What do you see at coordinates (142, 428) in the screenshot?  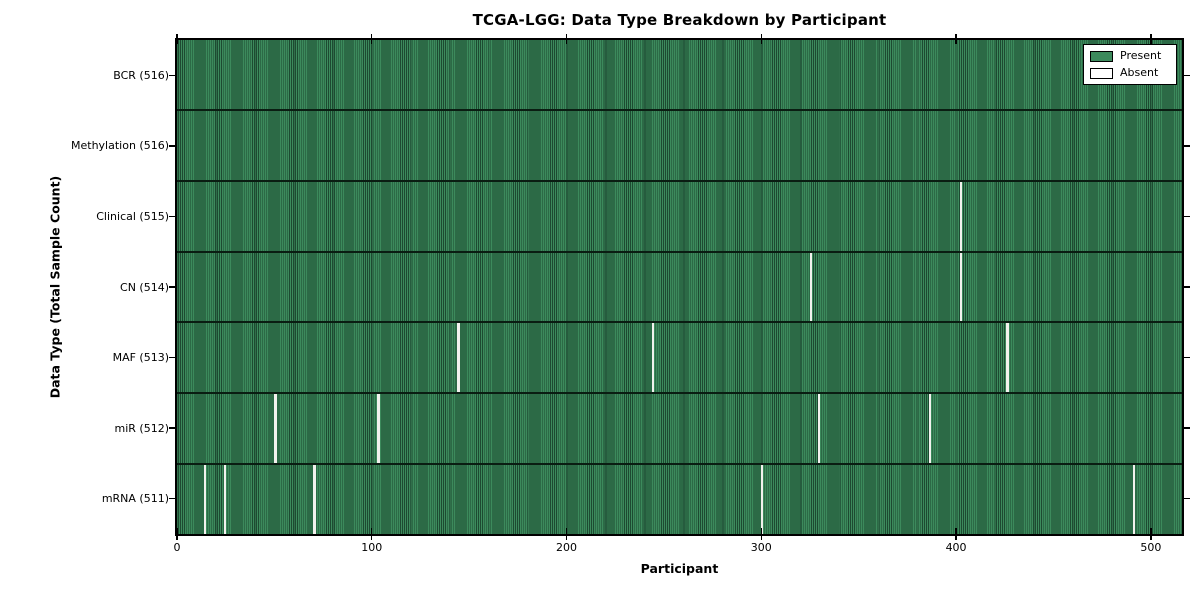 I see `y-tick-label: miR (512)` at bounding box center [142, 428].